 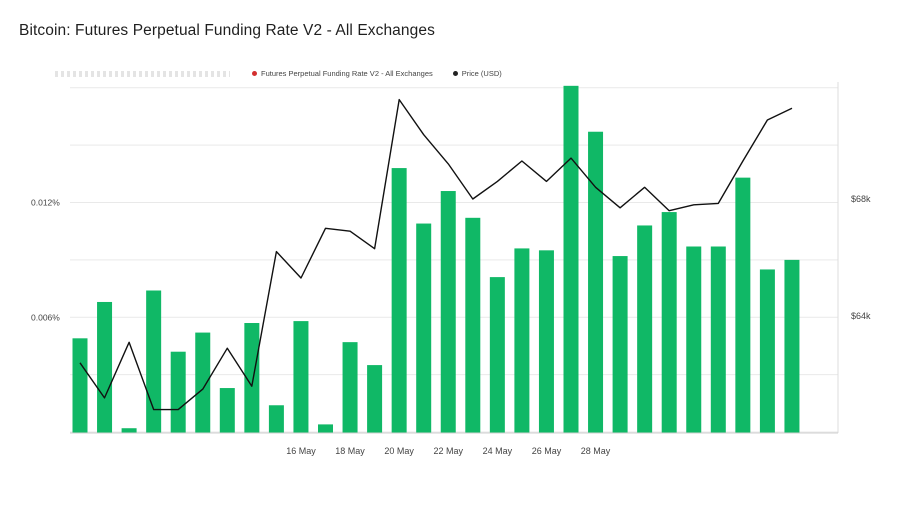 I want to click on x-tick-label: 22 May, so click(x=448, y=451).